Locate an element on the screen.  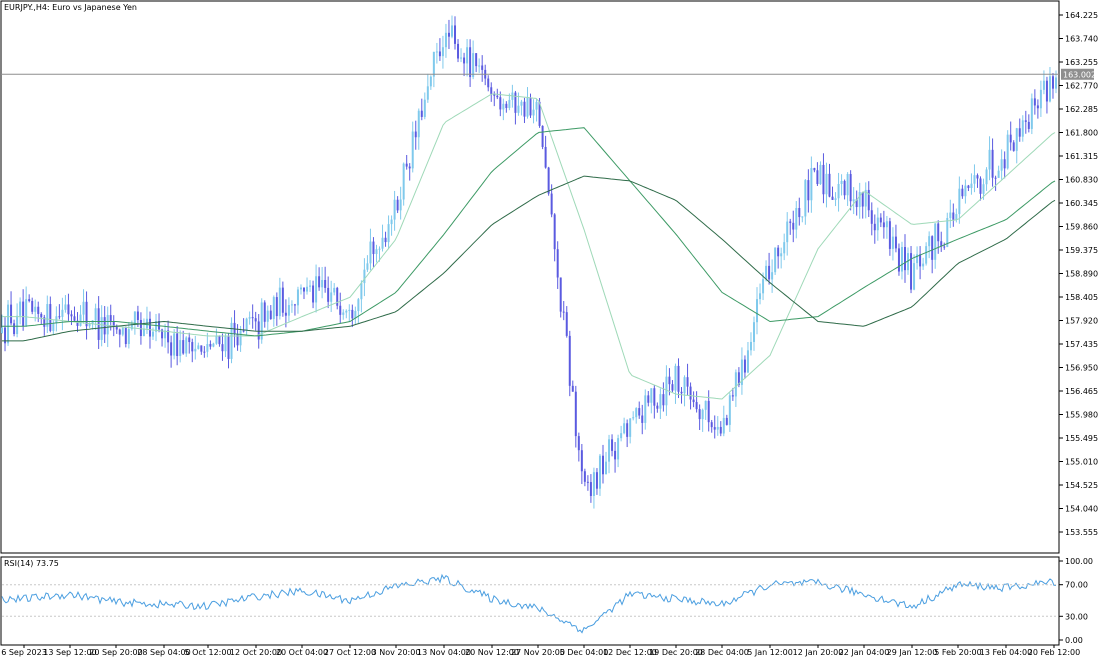
rsi-series-group is located at coordinates (529, 603).